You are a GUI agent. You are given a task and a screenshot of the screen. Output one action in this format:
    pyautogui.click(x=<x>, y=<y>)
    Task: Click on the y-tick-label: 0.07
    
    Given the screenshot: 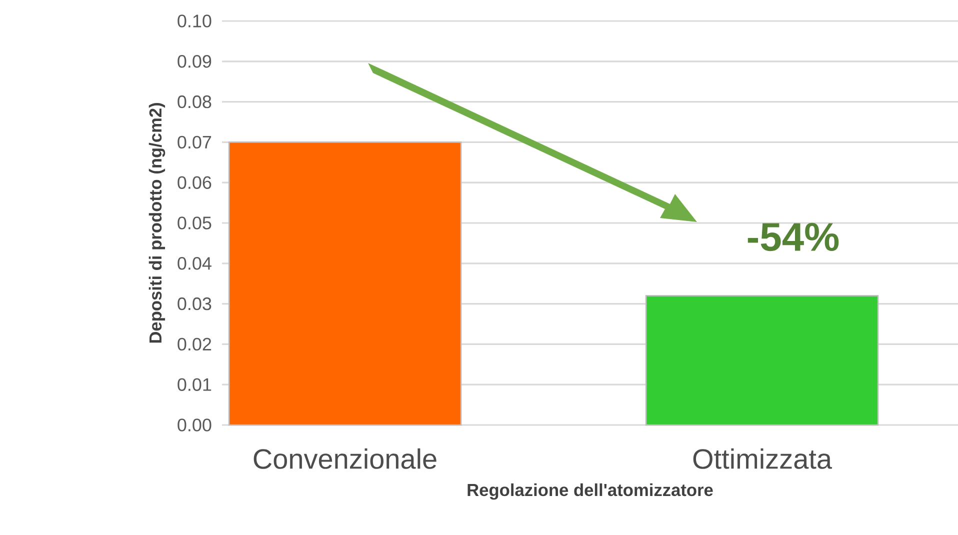 What is the action you would take?
    pyautogui.click(x=195, y=142)
    